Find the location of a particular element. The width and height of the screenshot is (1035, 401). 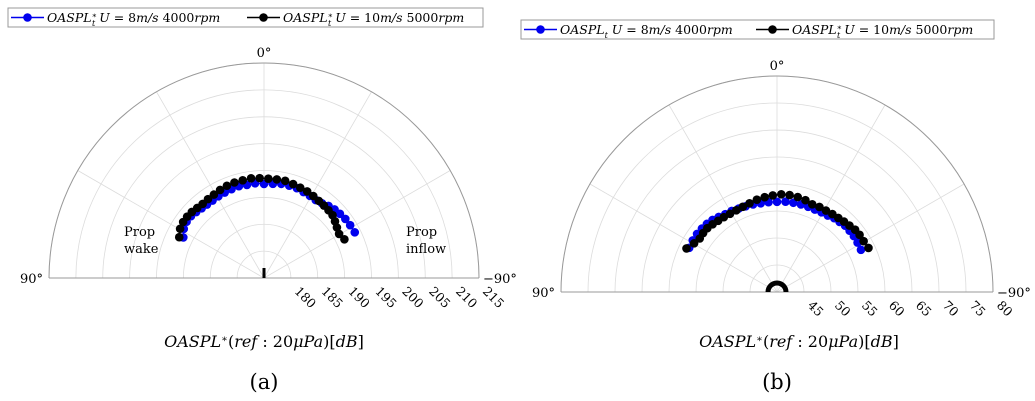

theta-label-right-b: −90° is located at coordinates (1014, 293).